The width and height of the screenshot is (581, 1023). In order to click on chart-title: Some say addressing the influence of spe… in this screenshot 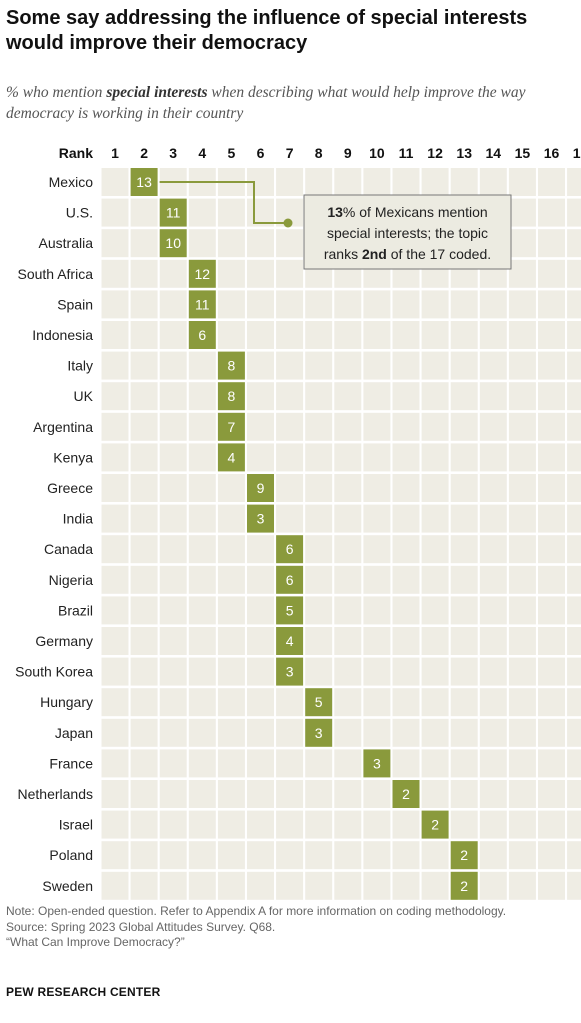, I will do `click(267, 30)`.